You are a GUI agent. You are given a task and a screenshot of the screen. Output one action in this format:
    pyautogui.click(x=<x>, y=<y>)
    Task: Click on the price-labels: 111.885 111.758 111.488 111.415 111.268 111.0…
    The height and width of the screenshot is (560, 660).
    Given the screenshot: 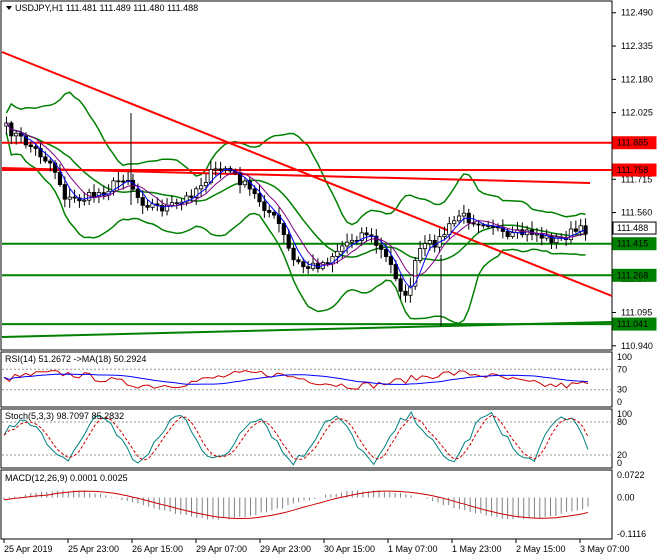 What is the action you would take?
    pyautogui.click(x=634, y=233)
    